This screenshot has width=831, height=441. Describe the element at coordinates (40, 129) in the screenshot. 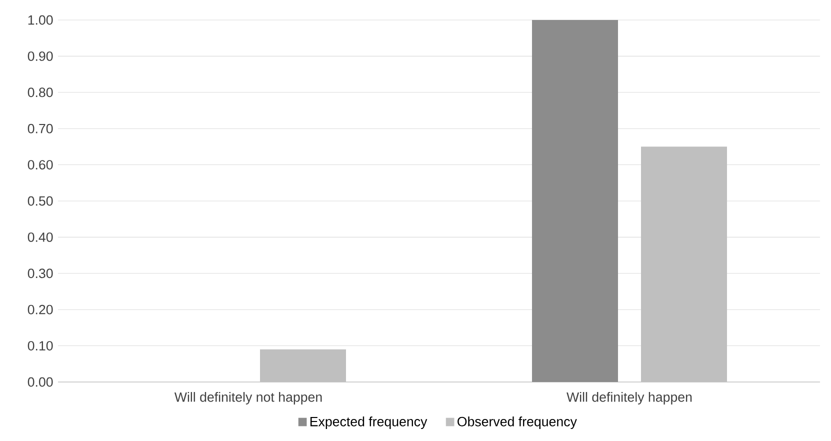

I see `y-tick-label: 0.70` at that location.